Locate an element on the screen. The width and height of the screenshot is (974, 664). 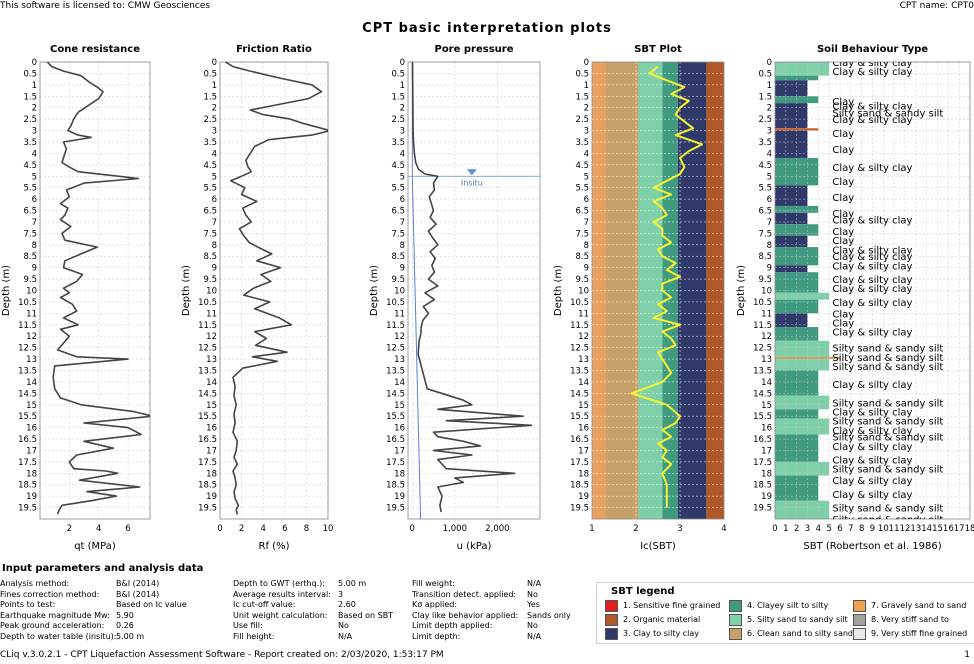
x-tick-label: 3 is located at coordinates (679, 529).